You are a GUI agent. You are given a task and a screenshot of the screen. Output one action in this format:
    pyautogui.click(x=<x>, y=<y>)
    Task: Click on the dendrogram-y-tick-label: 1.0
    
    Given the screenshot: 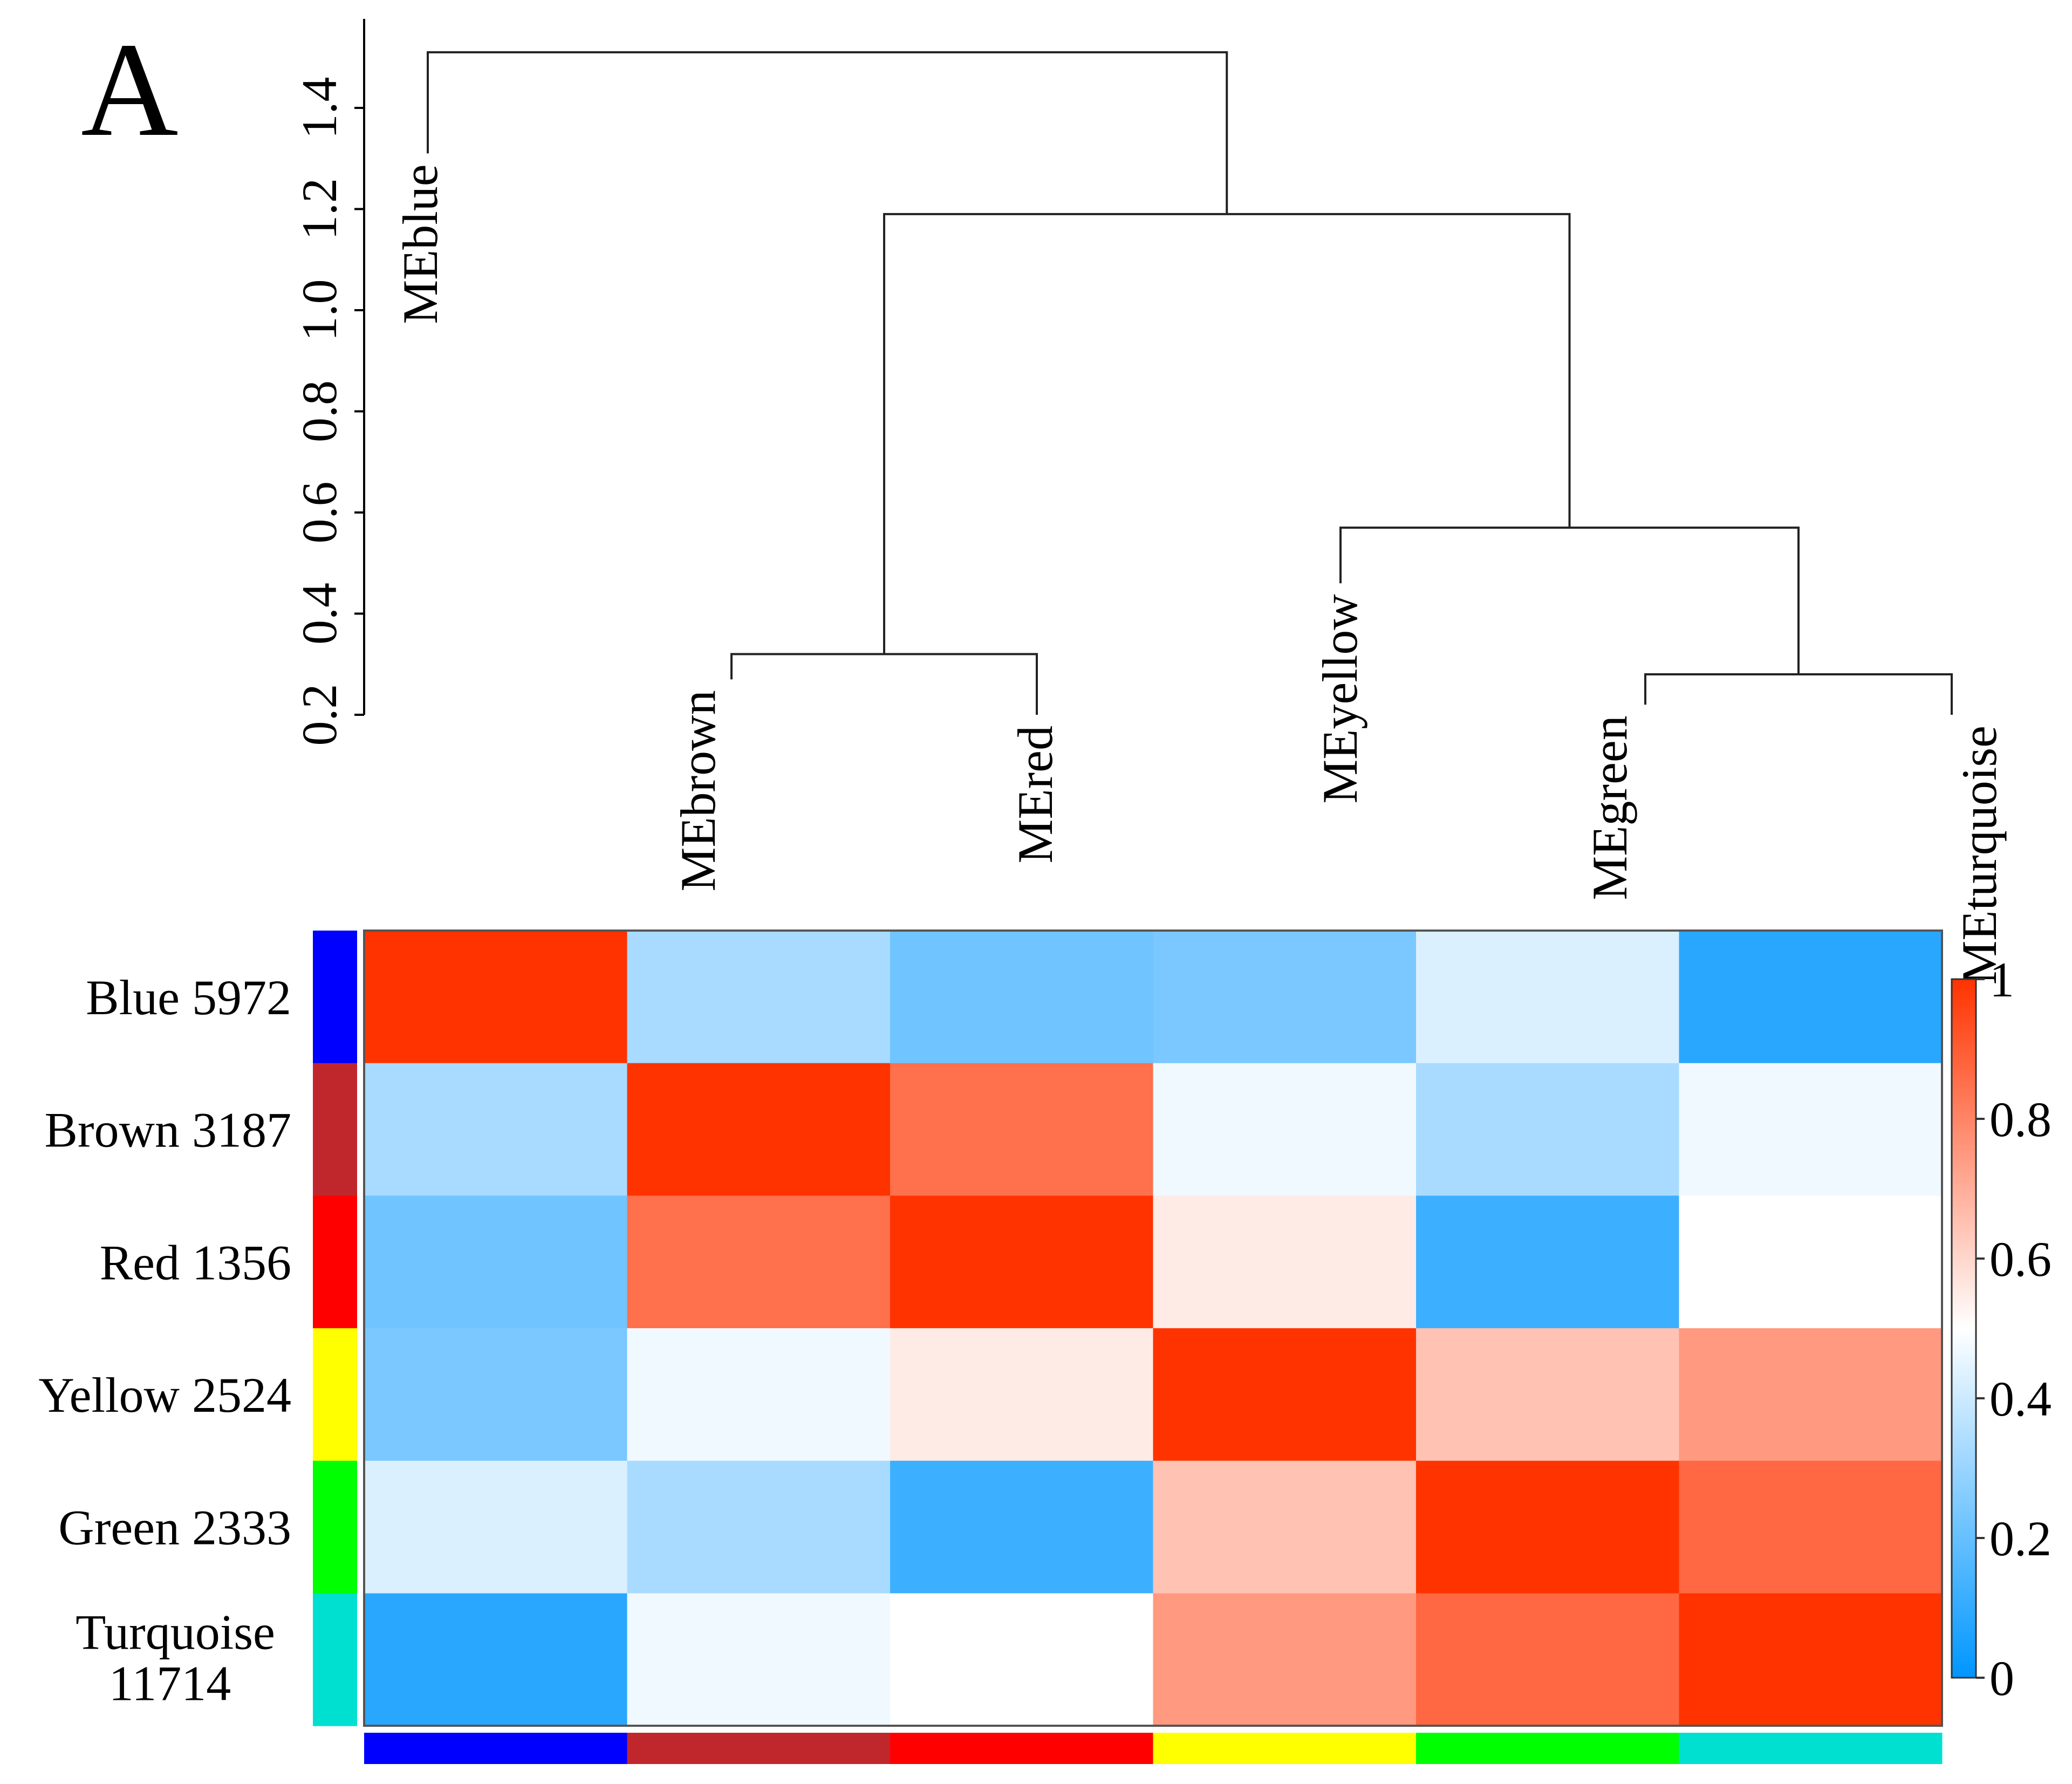 What is the action you would take?
    pyautogui.click(x=319, y=310)
    